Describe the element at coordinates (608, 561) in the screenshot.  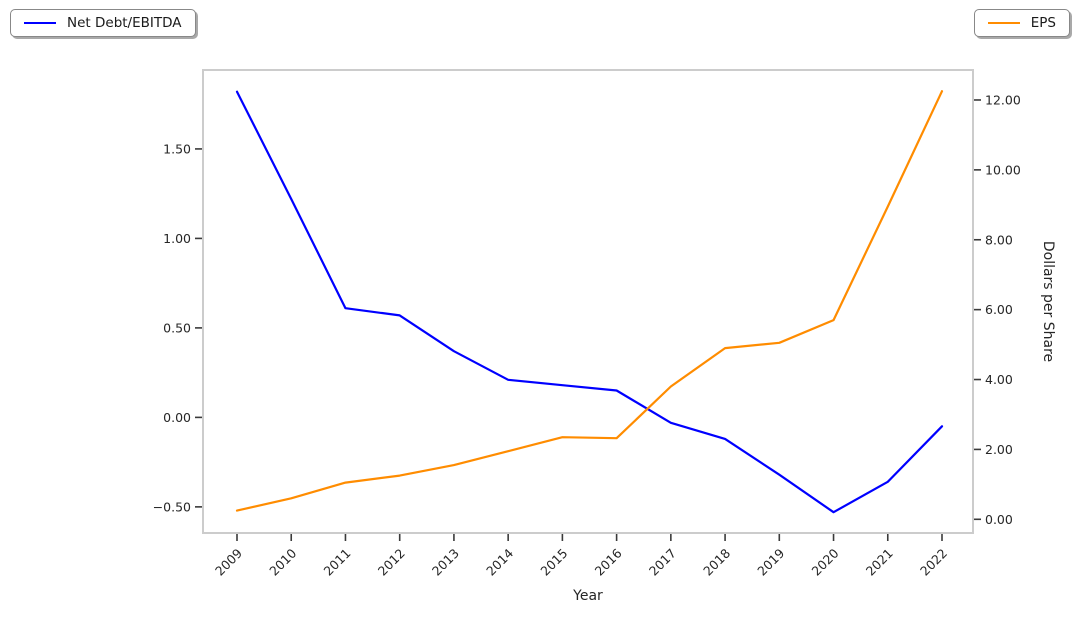
I see `x-tick-label: 2016` at that location.